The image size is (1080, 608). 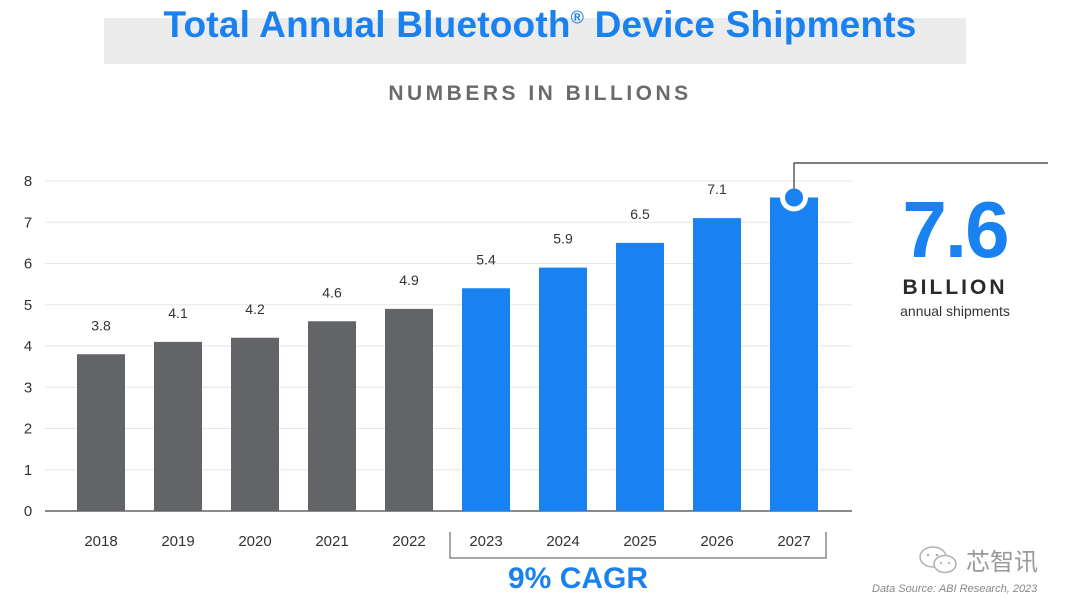 I want to click on y-tick-label: 3, so click(x=28, y=387).